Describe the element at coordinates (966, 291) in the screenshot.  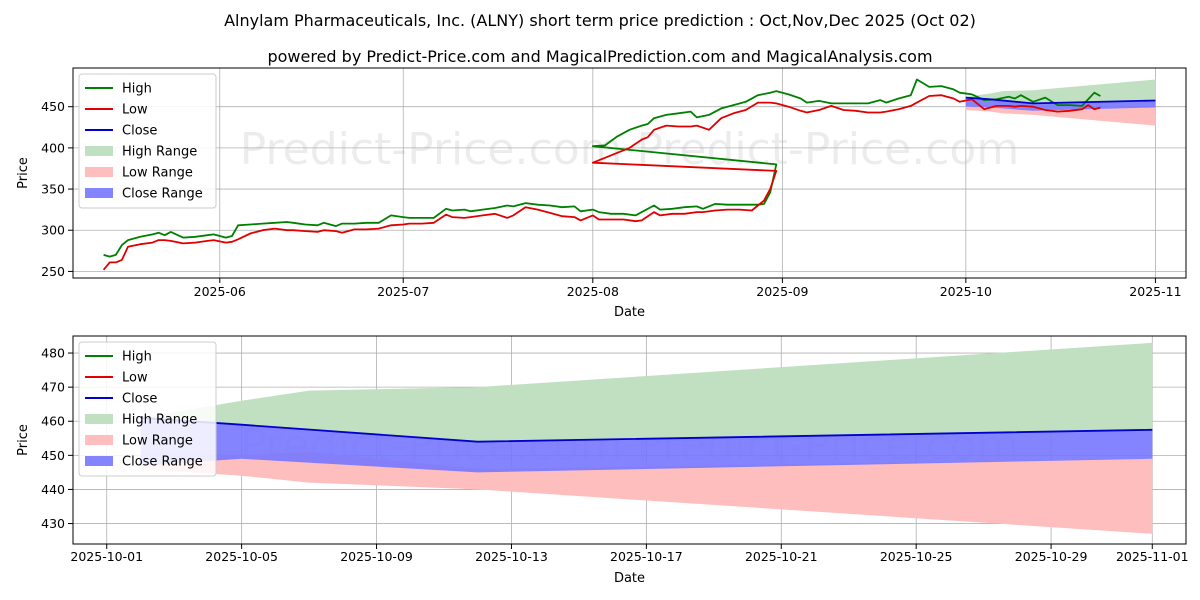
I see `x-tick-label: 2025-10` at that location.